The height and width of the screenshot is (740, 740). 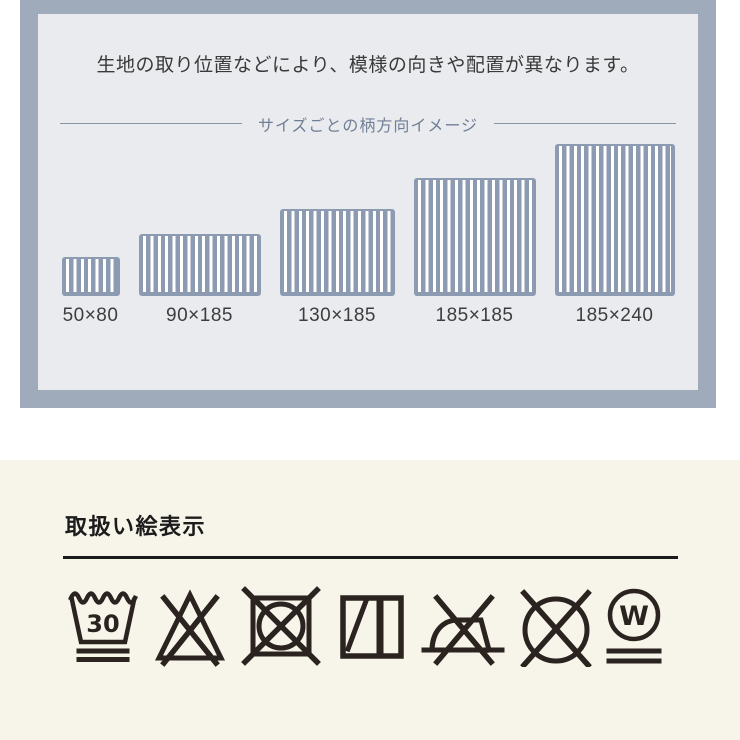 I want to click on rug-size-item: 185×240, so click(x=614, y=235).